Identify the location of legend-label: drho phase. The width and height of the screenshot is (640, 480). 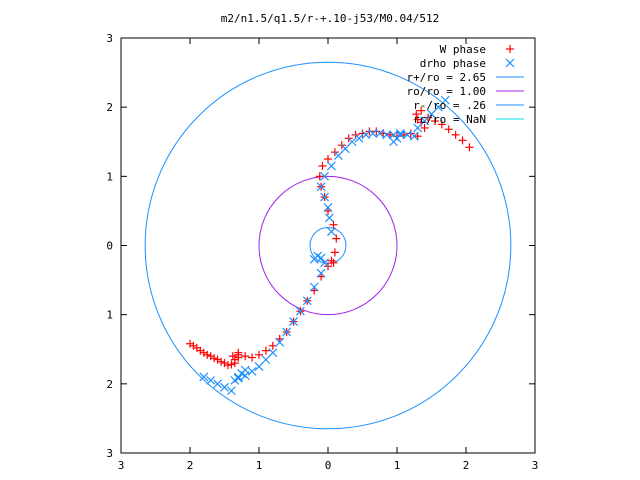
(453, 63).